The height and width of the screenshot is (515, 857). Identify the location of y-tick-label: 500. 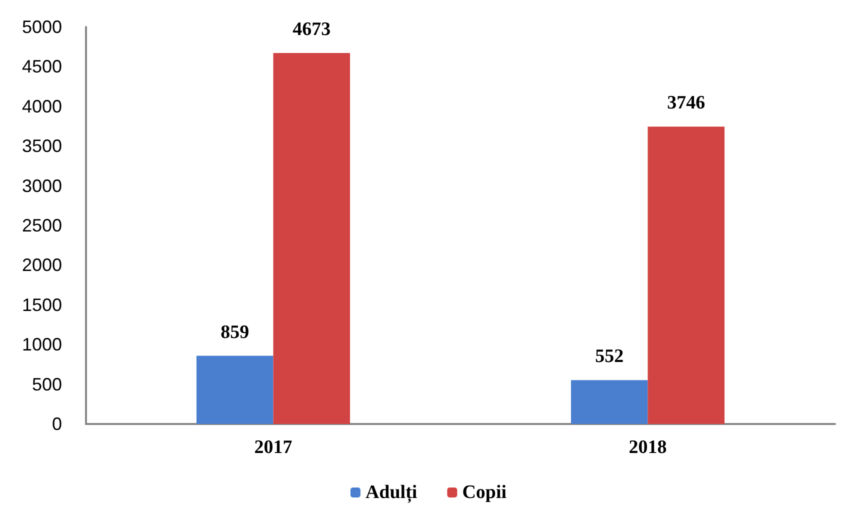
(47, 384).